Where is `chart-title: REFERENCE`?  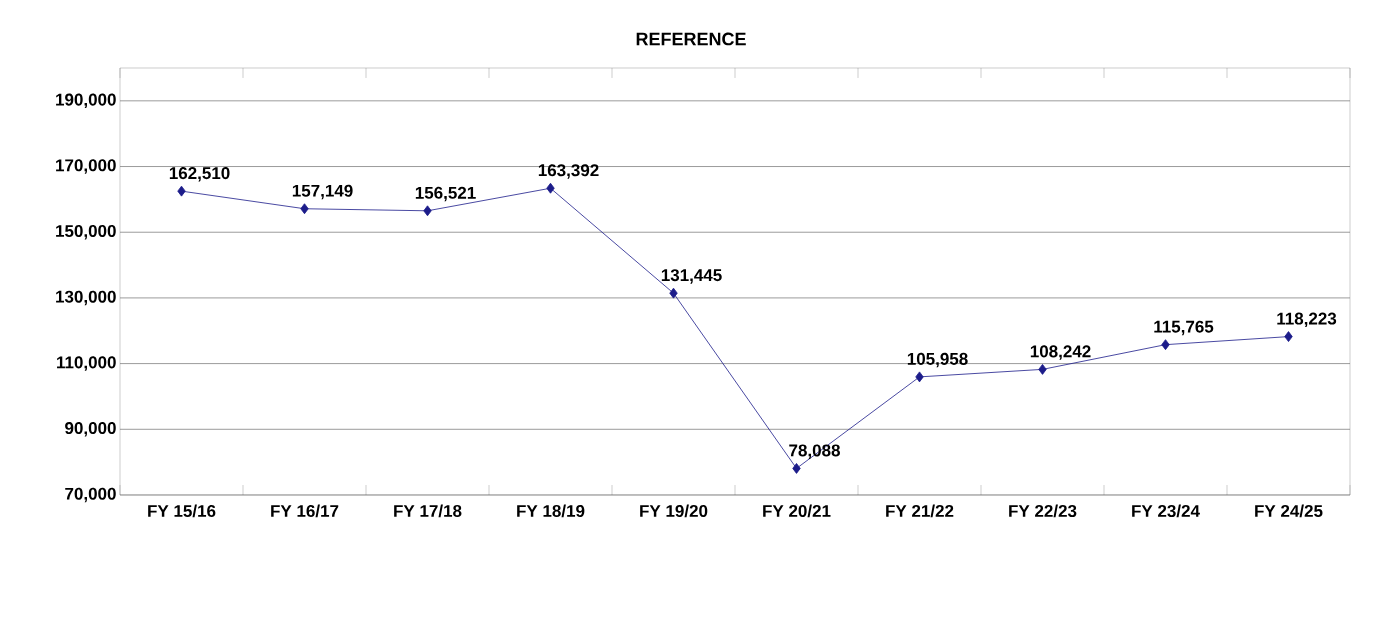
chart-title: REFERENCE is located at coordinates (691, 39).